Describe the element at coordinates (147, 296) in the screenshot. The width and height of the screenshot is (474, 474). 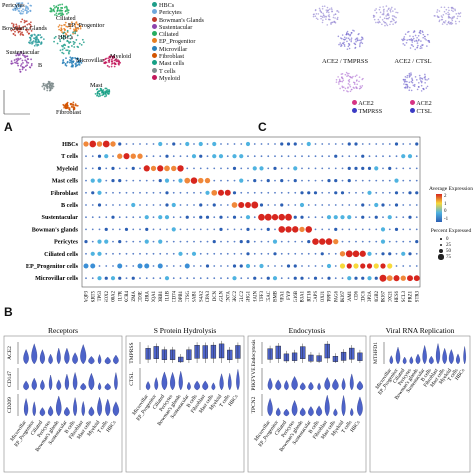
I see `dotplot-gene-label: HLA-DRA` at that location.